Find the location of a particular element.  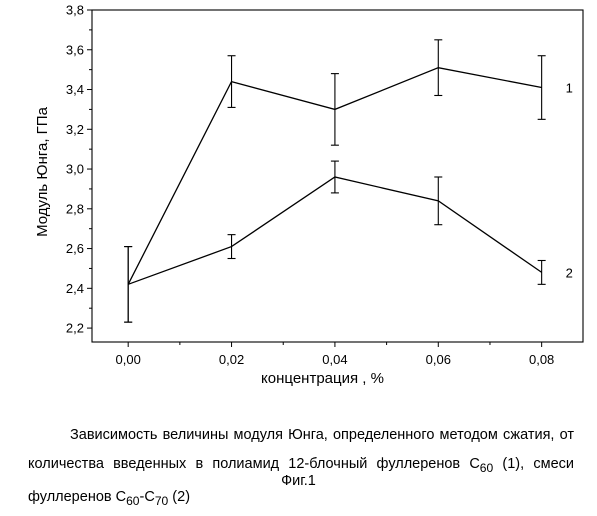

caption-line-3-prefix: фуллеренов С is located at coordinates (77, 497).